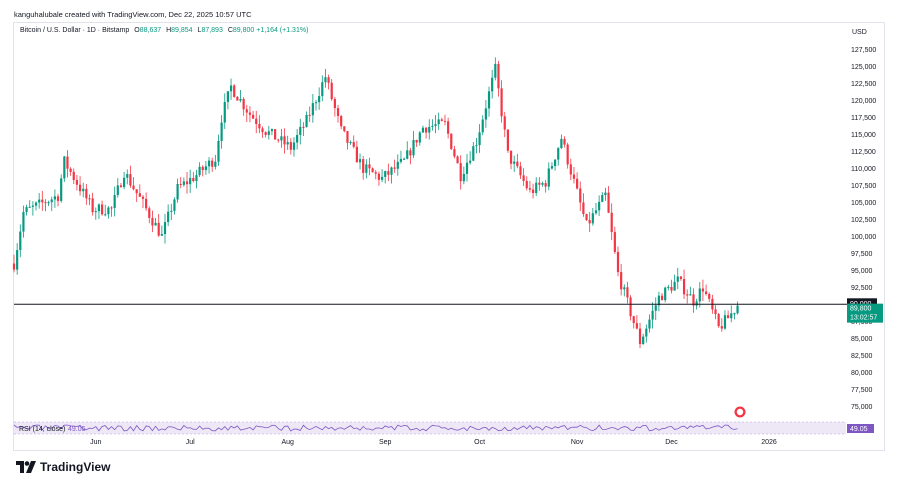 Image resolution: width=897 pixels, height=478 pixels. Describe the element at coordinates (479, 442) in the screenshot. I see `x-tick-label: Oct` at that location.